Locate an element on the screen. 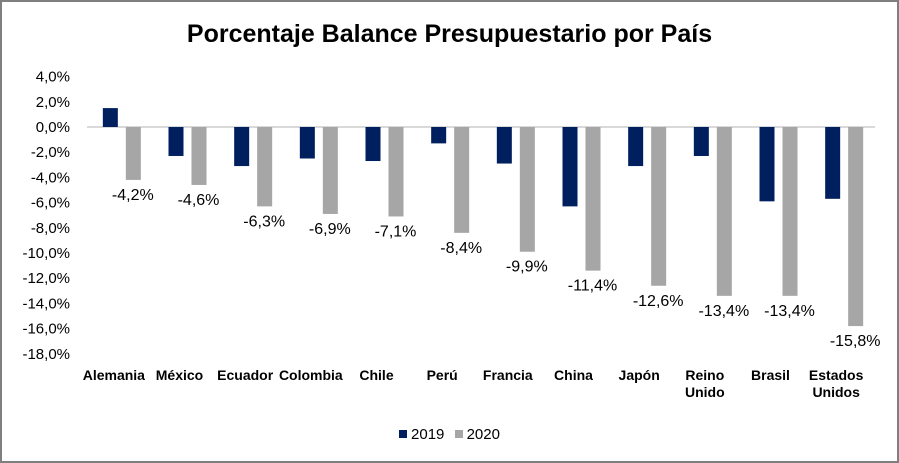 The image size is (899, 463). data-label-2020: -4,2% is located at coordinates (133, 195).